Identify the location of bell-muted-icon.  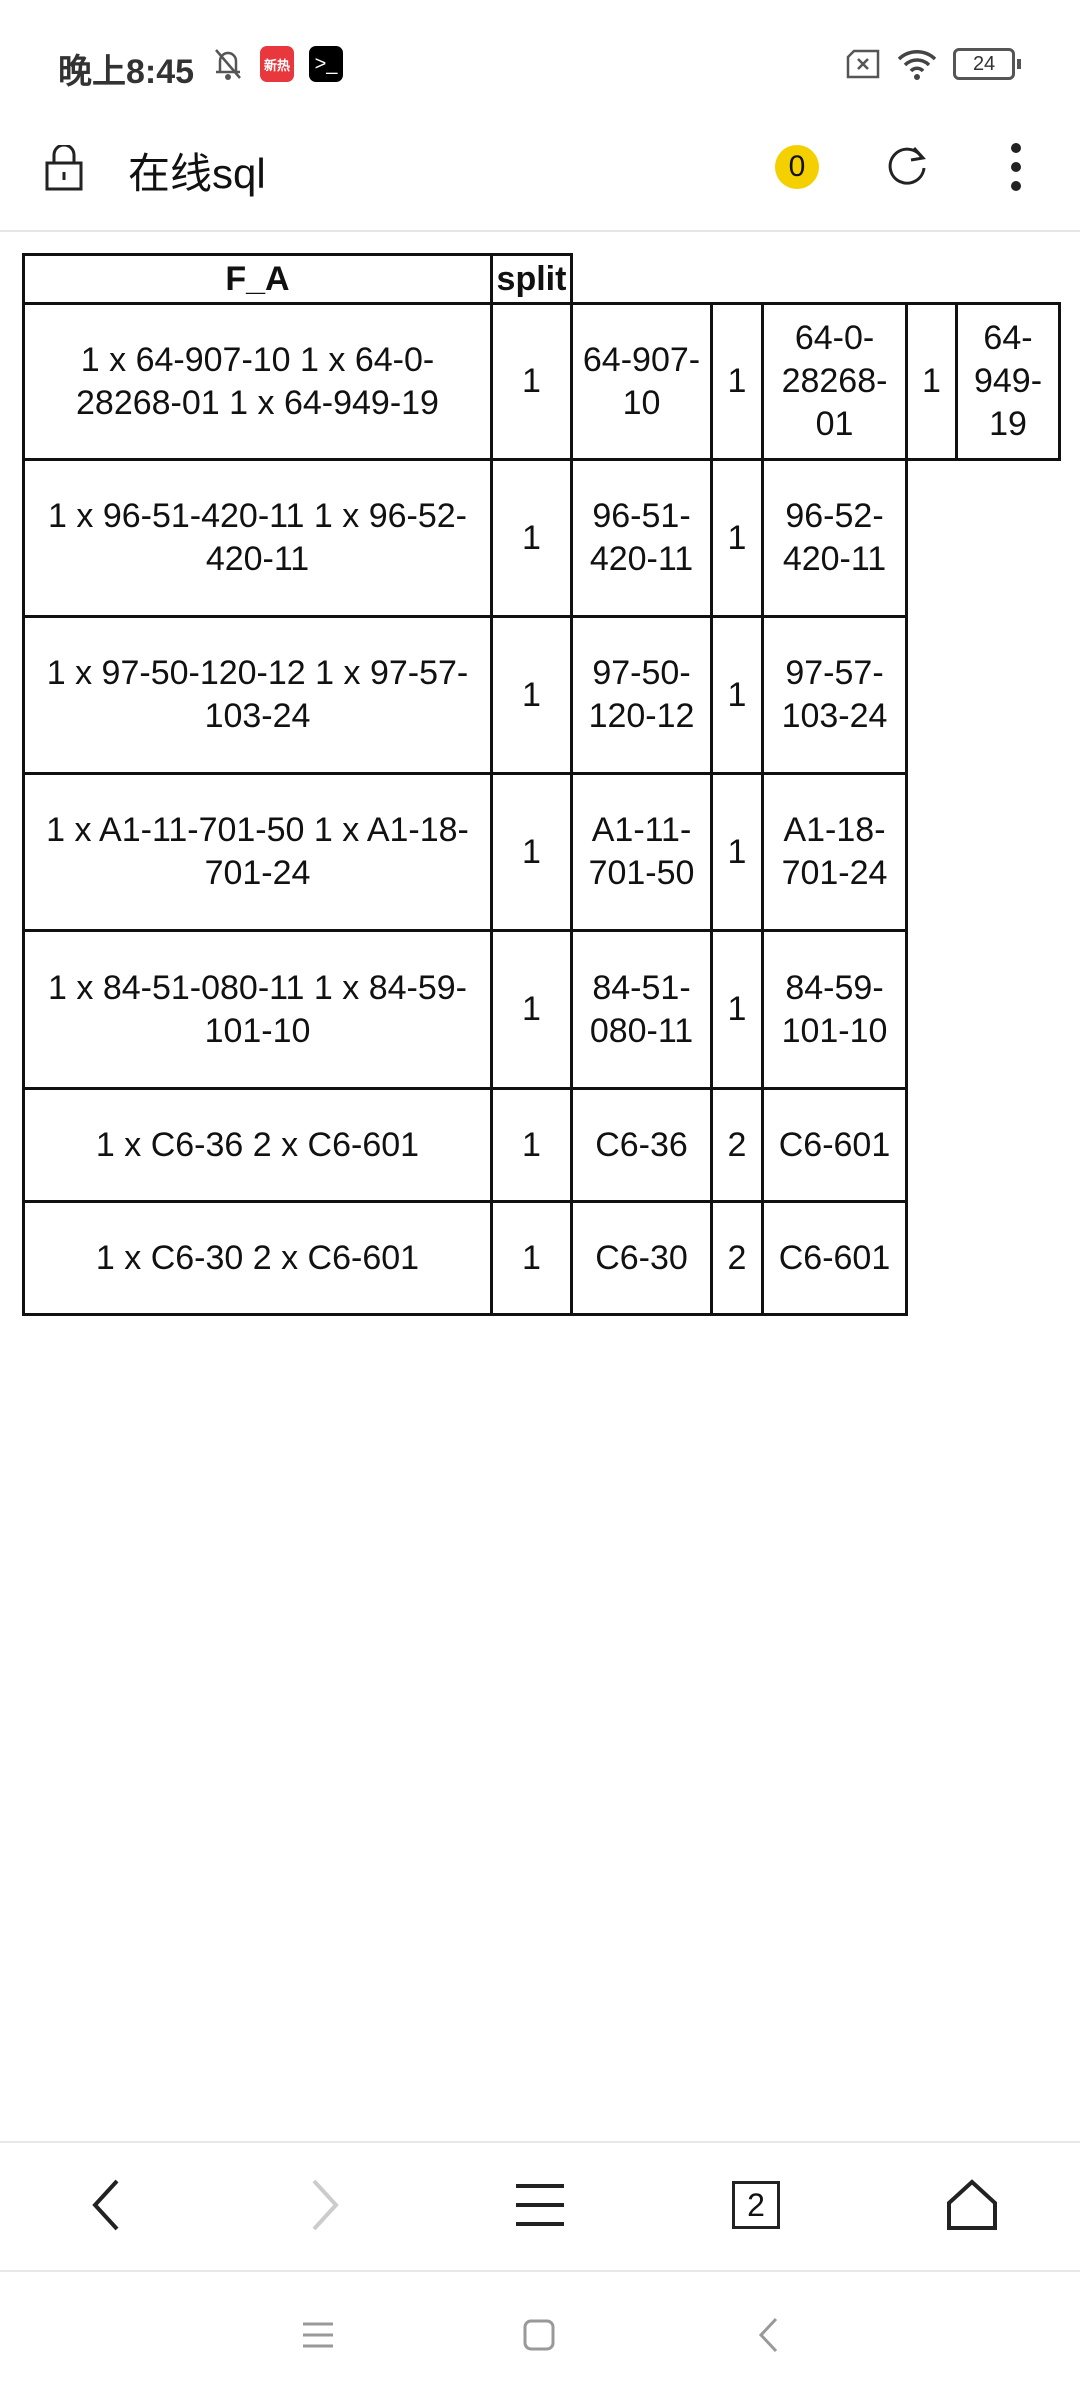
(228, 64).